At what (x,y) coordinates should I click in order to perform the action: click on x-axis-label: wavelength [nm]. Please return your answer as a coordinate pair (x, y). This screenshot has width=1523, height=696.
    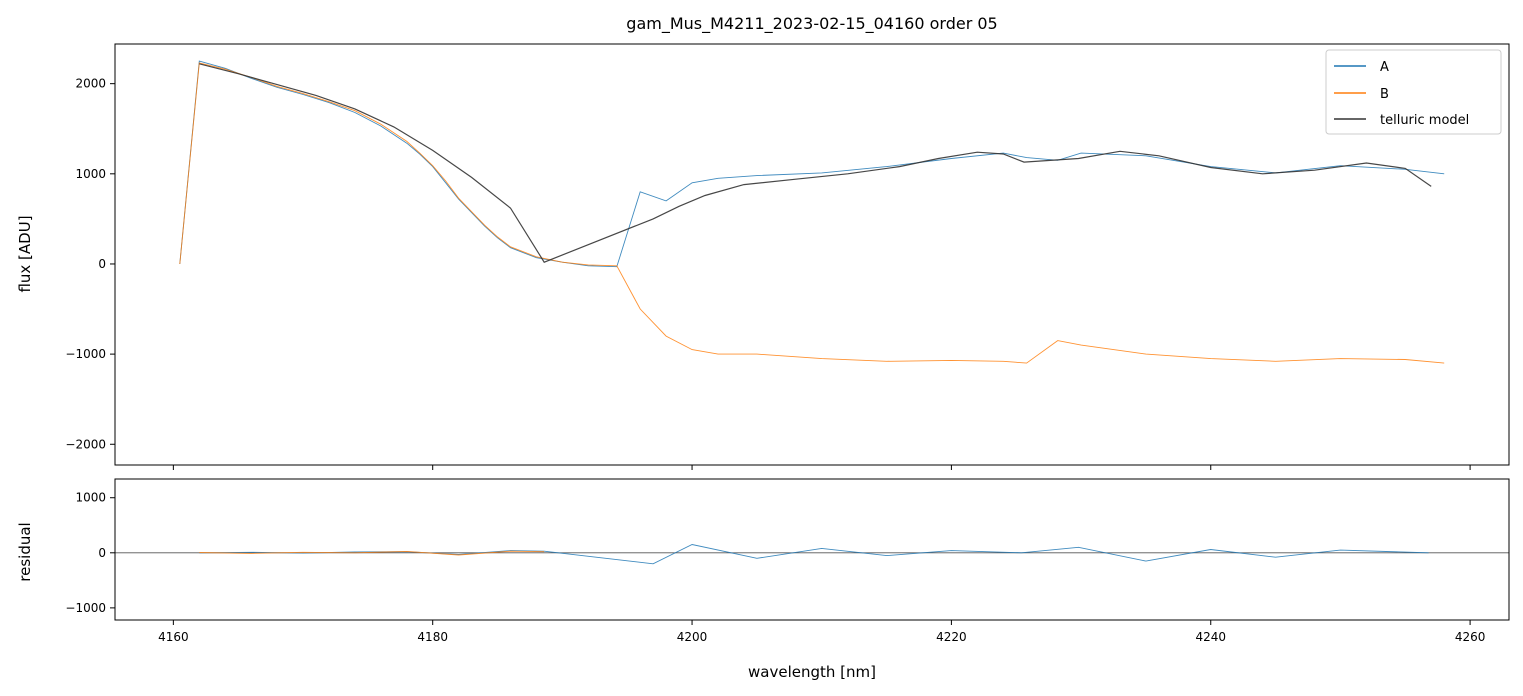
    Looking at the image, I should click on (812, 672).